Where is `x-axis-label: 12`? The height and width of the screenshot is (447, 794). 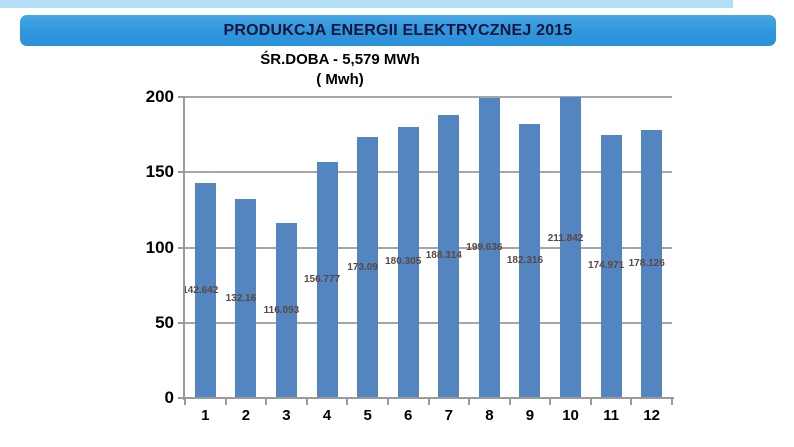
x-axis-label: 12 is located at coordinates (652, 415).